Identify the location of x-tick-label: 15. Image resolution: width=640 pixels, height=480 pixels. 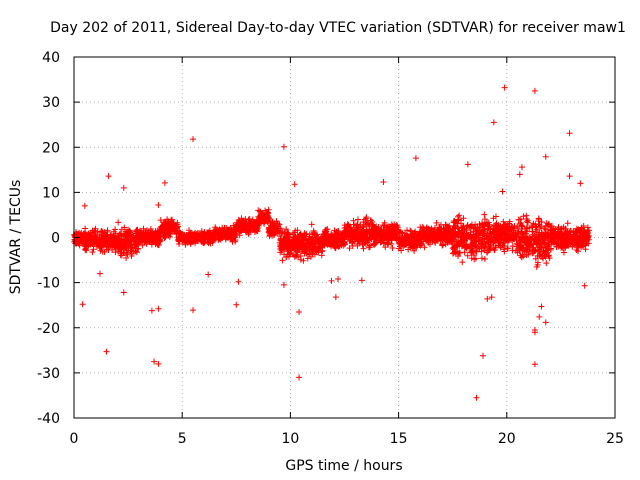
(399, 439).